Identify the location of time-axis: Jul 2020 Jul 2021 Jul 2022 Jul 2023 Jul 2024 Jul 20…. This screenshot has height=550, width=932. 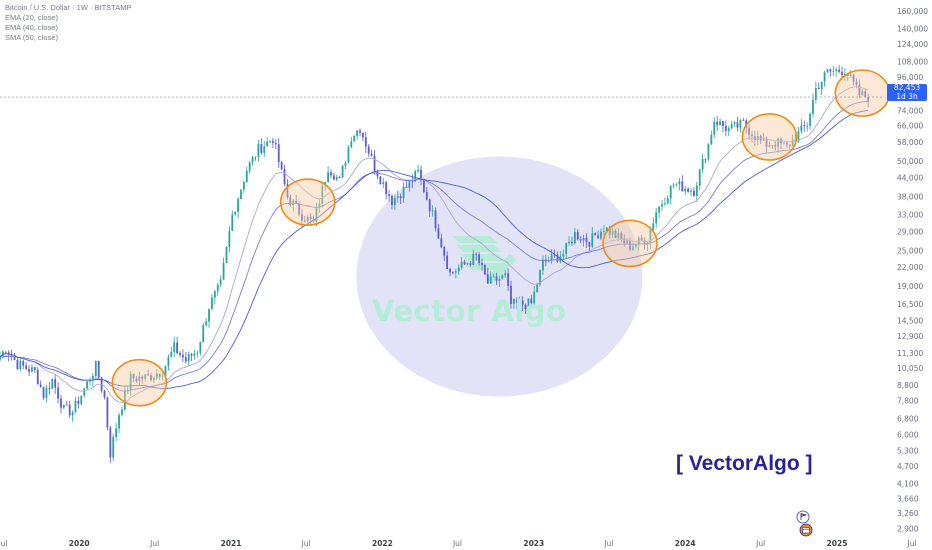
(458, 543).